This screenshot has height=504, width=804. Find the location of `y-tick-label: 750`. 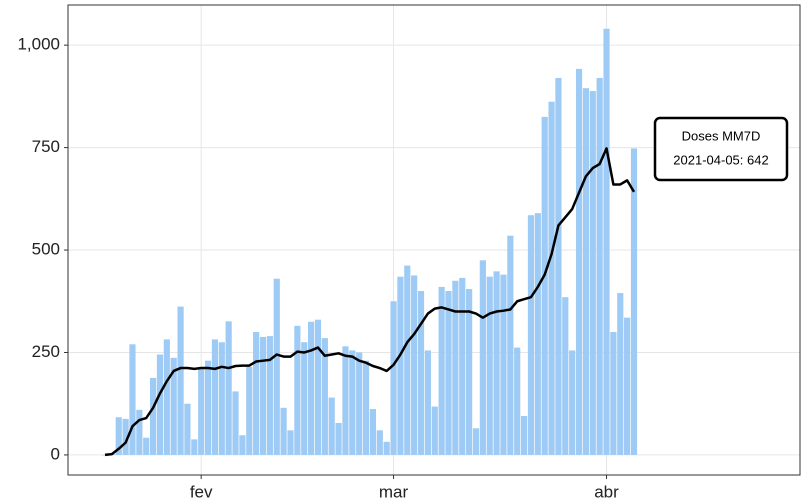

y-tick-label: 750 is located at coordinates (46, 146).